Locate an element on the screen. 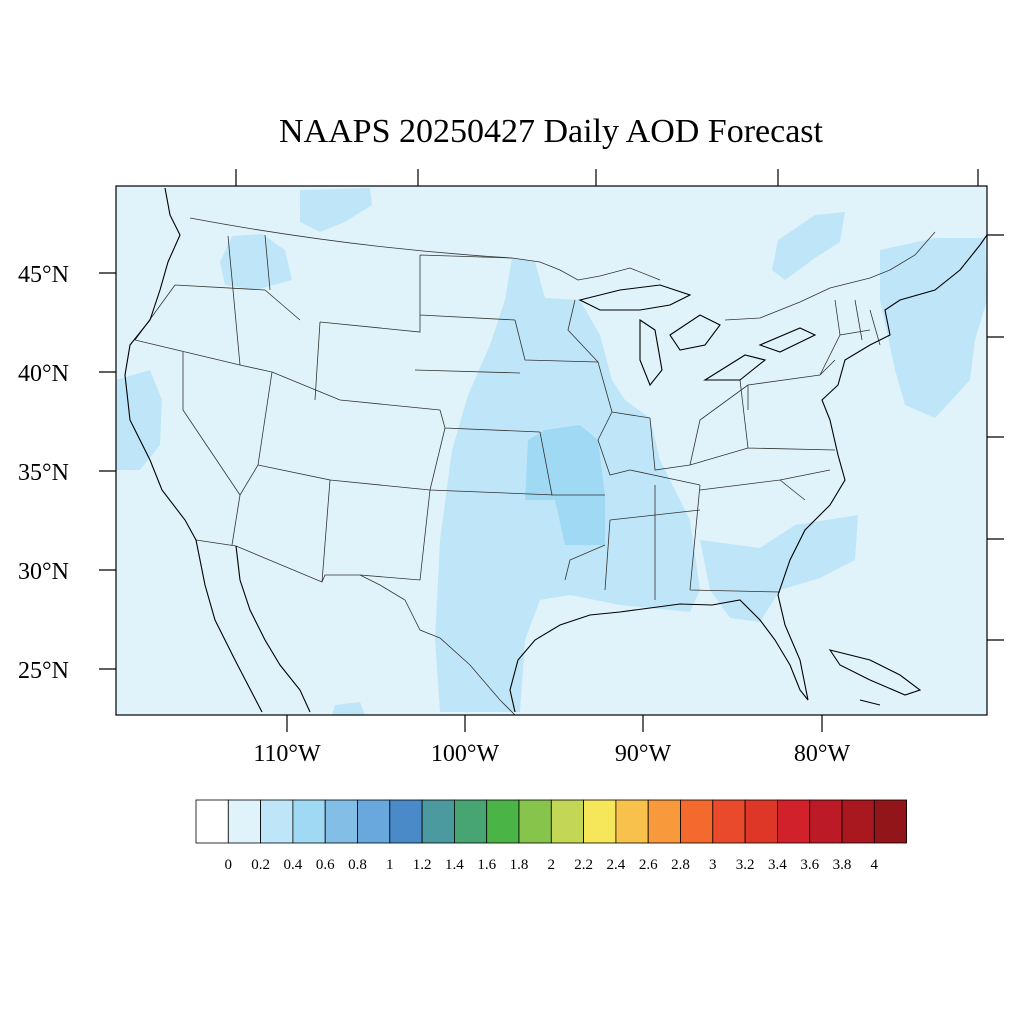 The height and width of the screenshot is (1024, 1024). colorbar-label: 1.6 is located at coordinates (486, 865).